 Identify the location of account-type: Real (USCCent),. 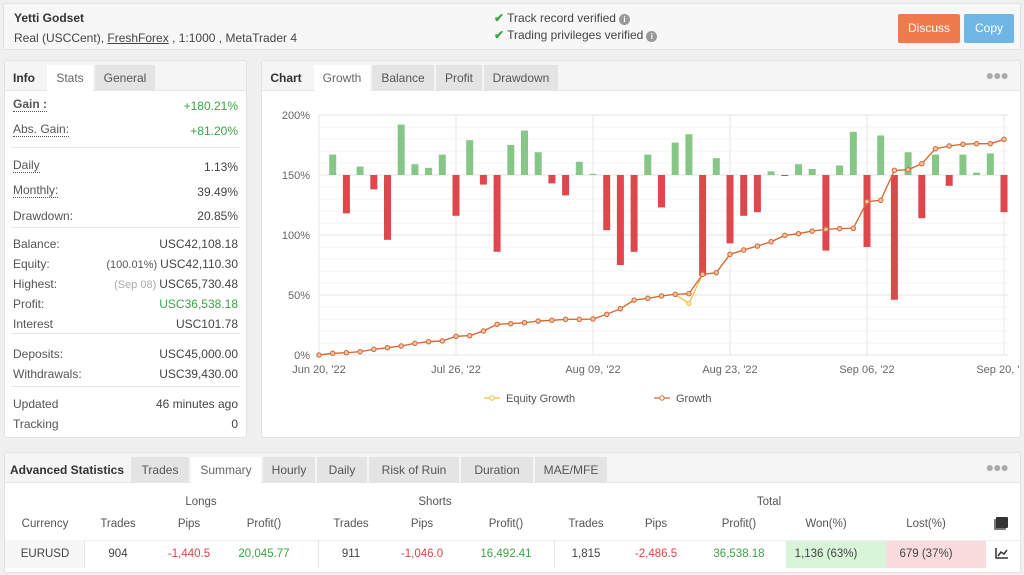
(59, 38).